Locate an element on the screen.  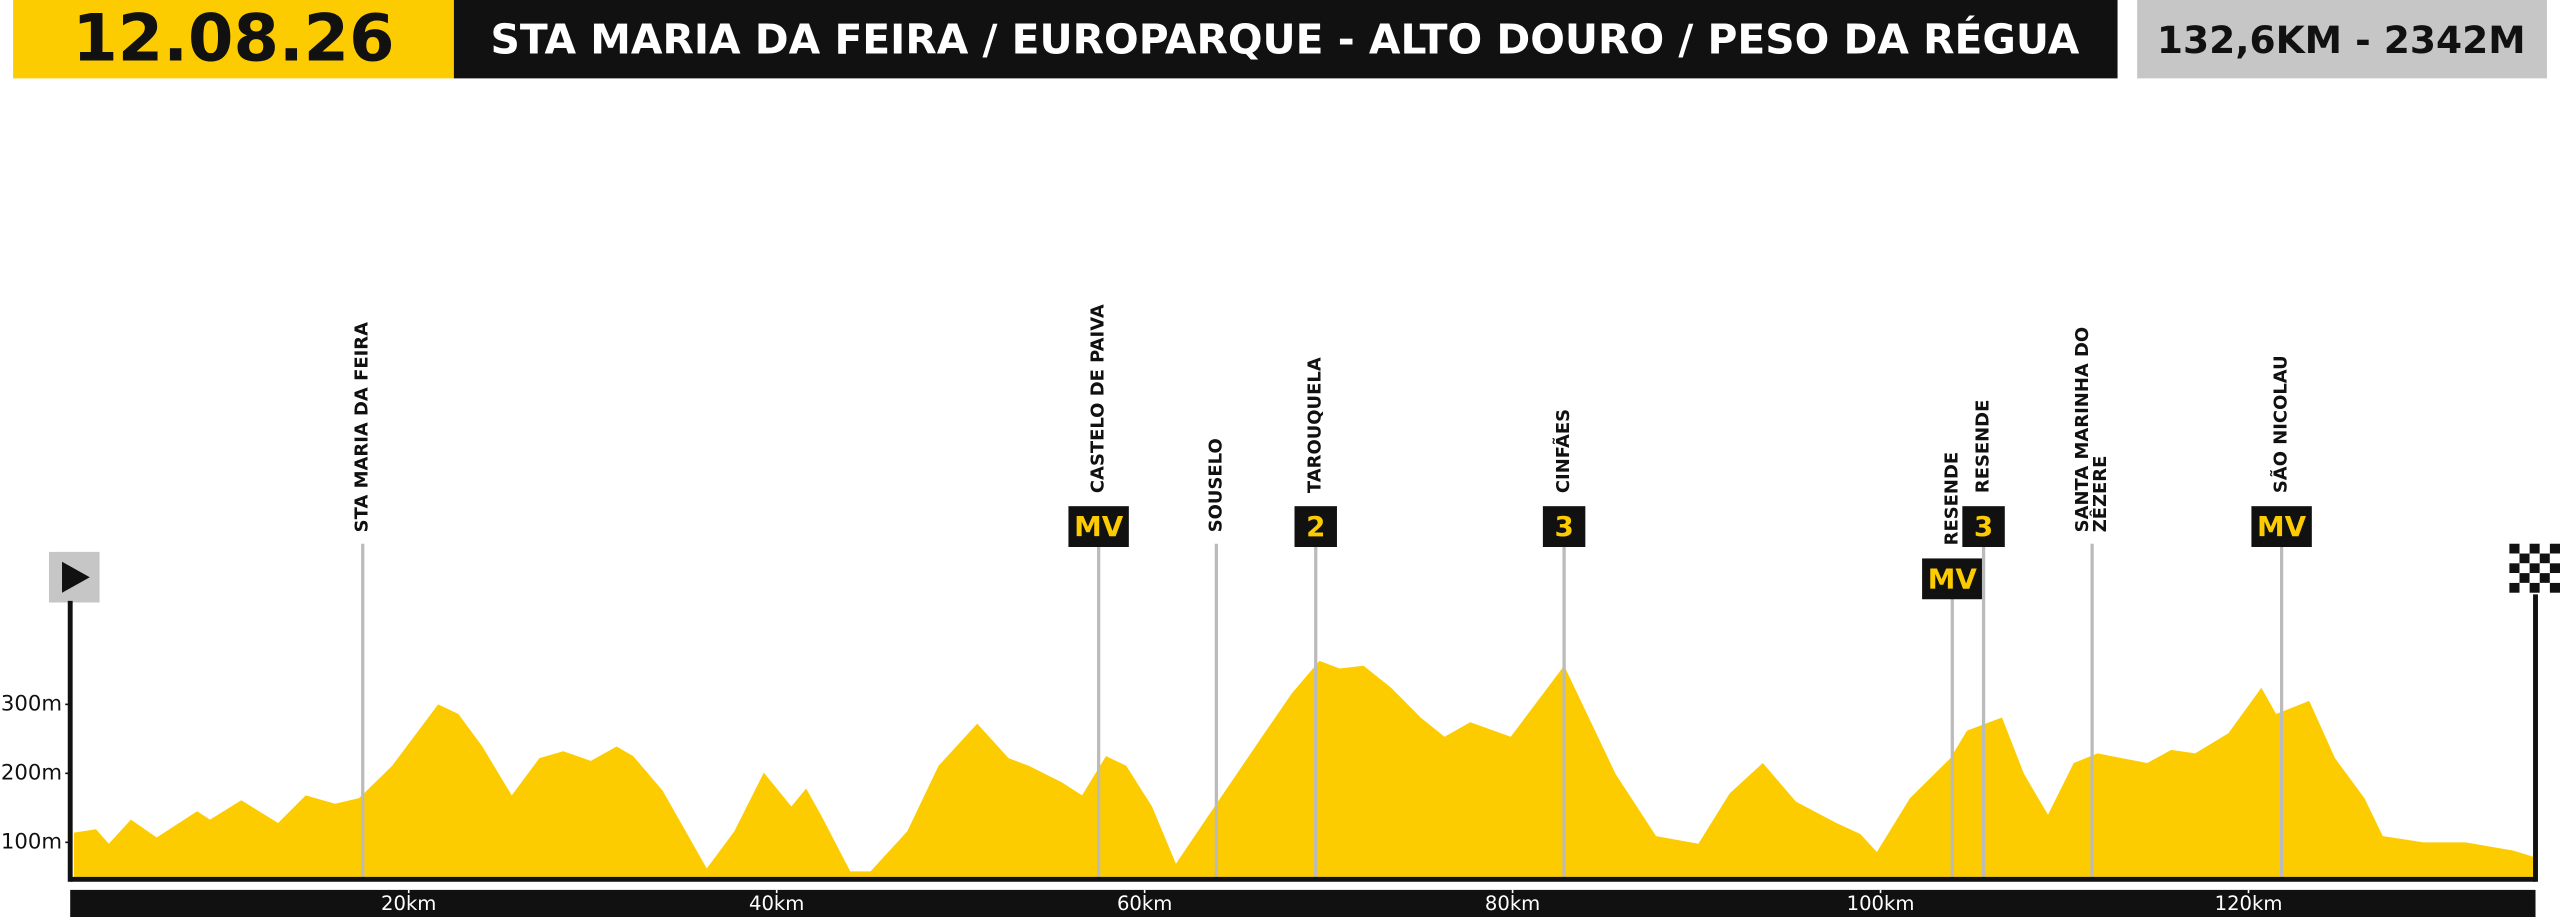
place-label: ZÊZERE is located at coordinates (2100, 494).